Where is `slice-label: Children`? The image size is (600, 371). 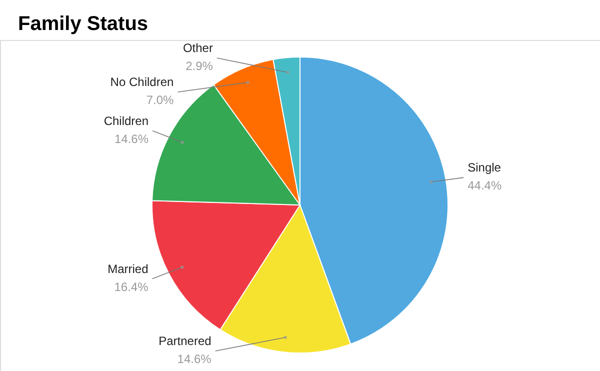
slice-label: Children is located at coordinates (126, 121).